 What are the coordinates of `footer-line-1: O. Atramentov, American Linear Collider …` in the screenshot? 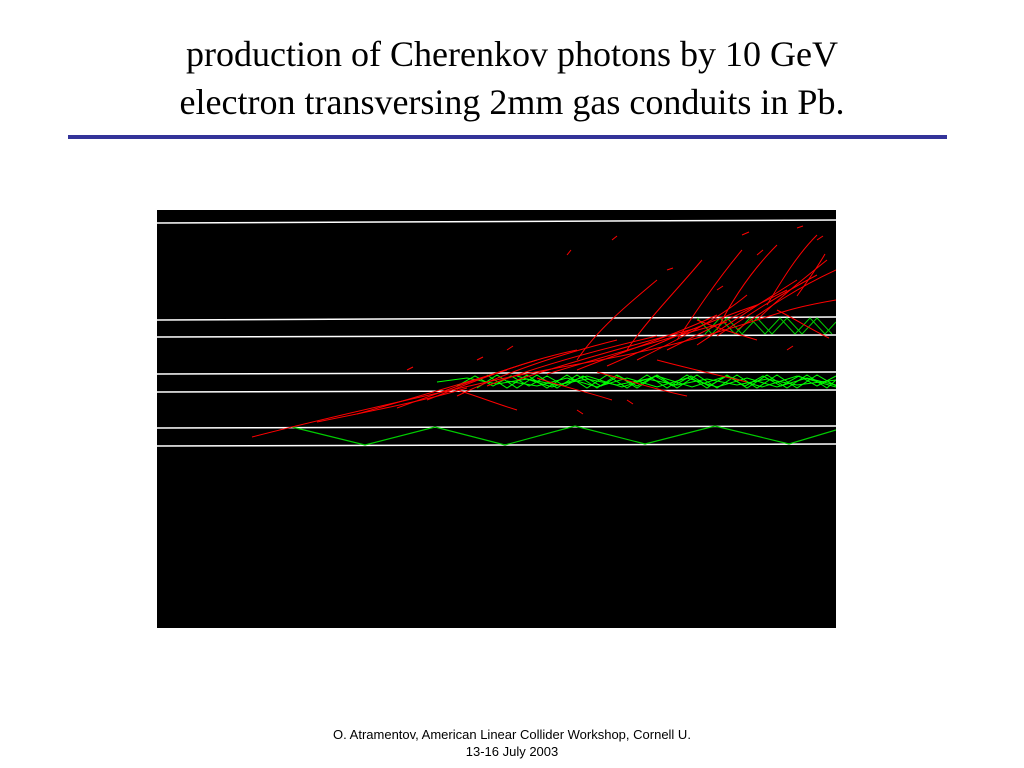 It's located at (512, 734).